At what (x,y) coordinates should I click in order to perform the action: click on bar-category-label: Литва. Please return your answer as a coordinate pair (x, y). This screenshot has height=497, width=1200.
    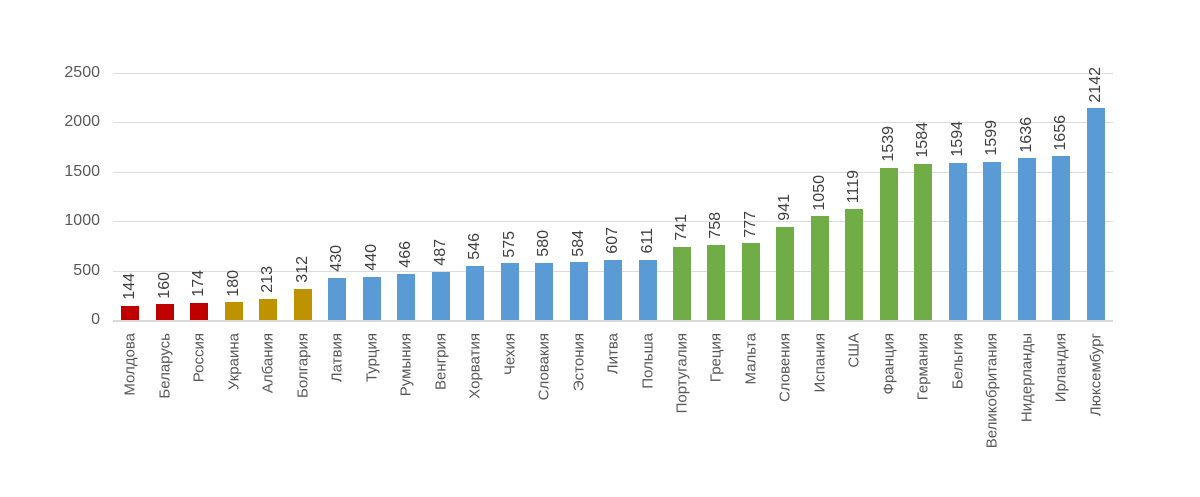
    Looking at the image, I should click on (613, 354).